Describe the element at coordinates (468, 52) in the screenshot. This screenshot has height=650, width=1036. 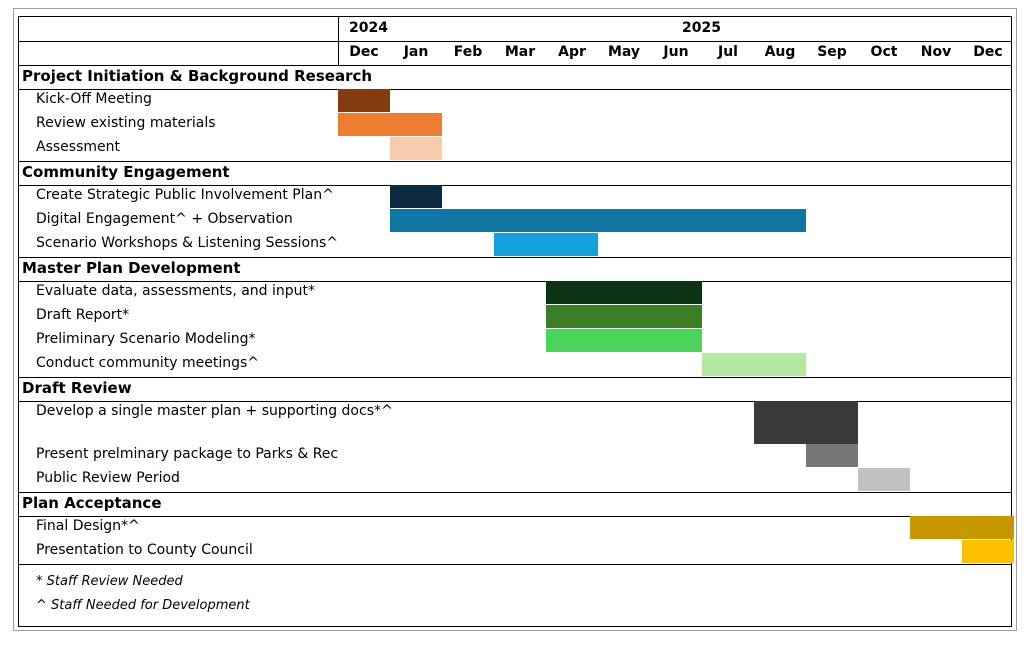
I see `month-label: Feb` at that location.